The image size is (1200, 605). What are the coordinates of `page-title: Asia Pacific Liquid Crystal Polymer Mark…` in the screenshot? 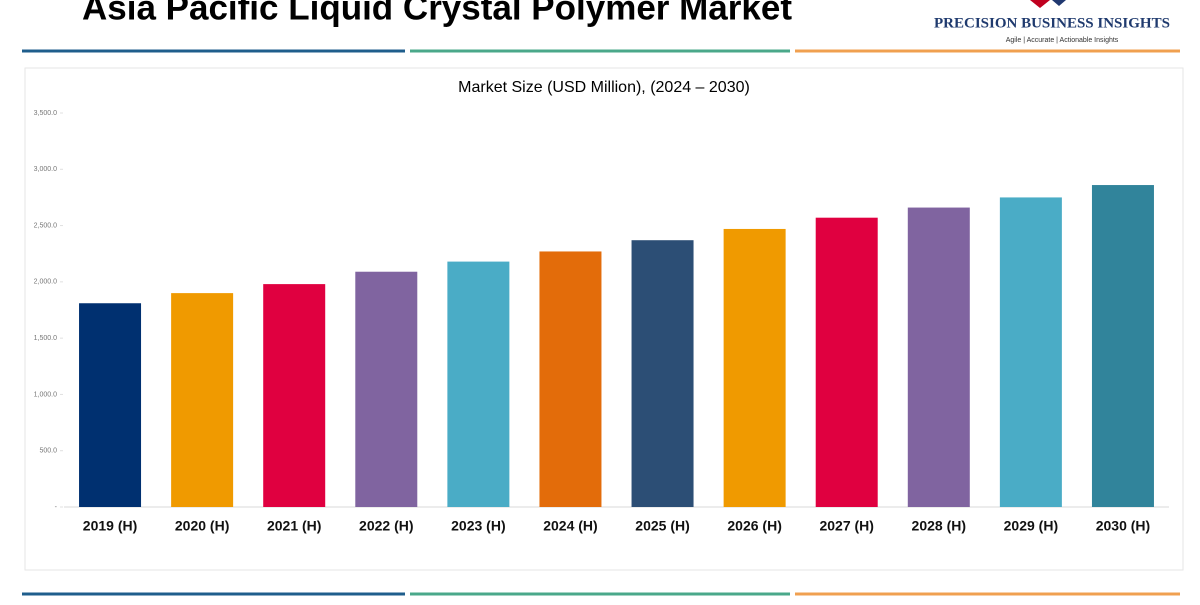 It's located at (437, 13).